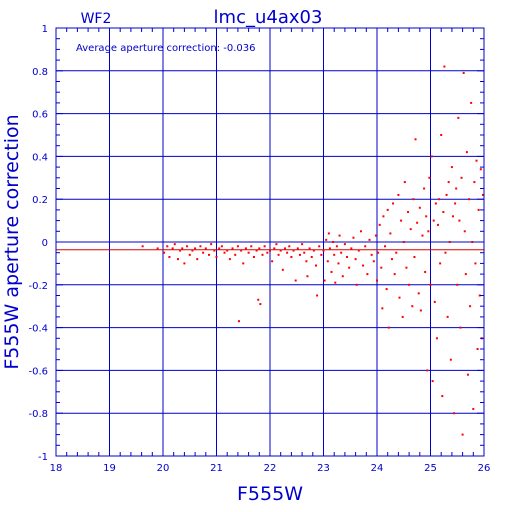 The image size is (512, 512). What do you see at coordinates (38, 329) in the screenshot?
I see `y-tick-label: -0.4` at bounding box center [38, 329].